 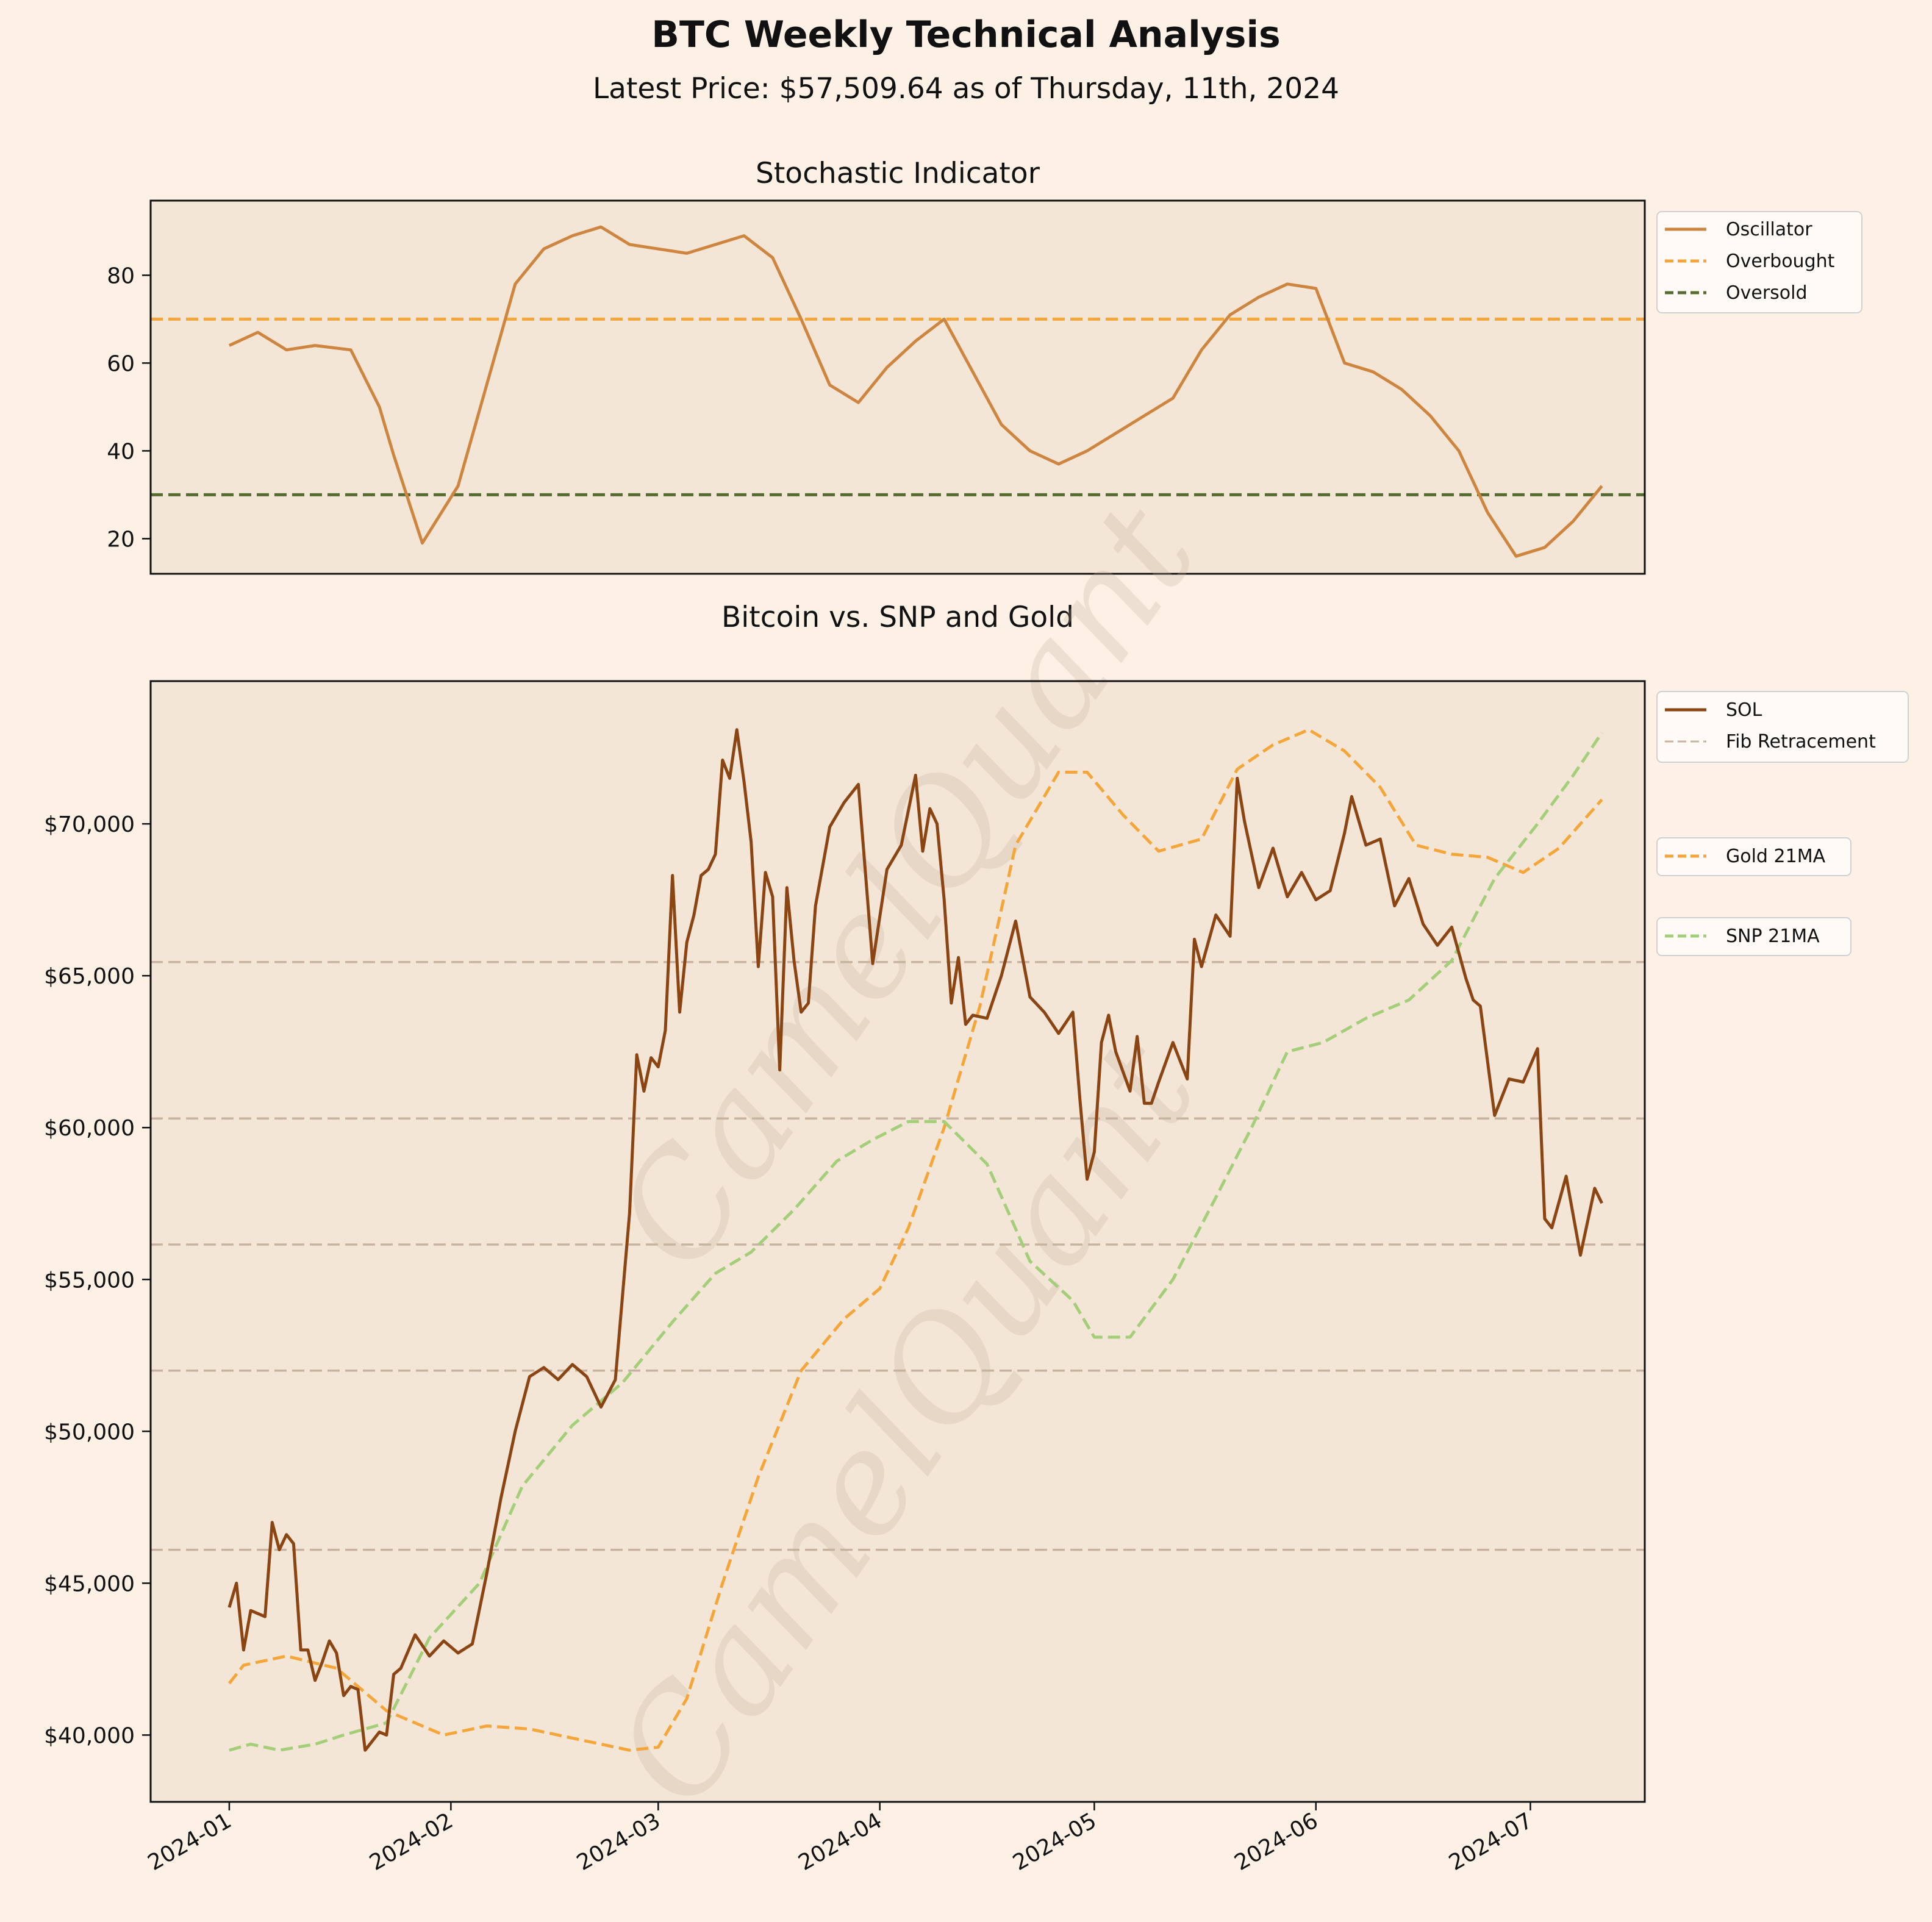 I want to click on price-xtick-label: 2024-01, so click(x=190, y=1842).